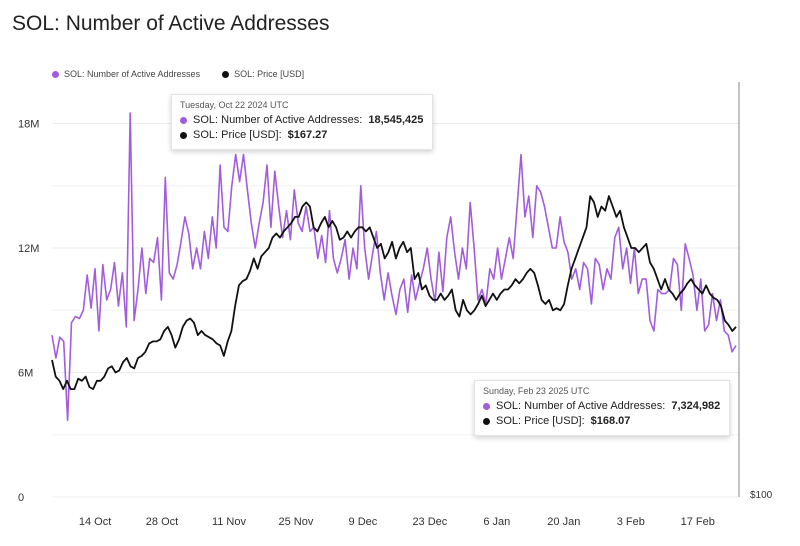  Describe the element at coordinates (429, 522) in the screenshot. I see `x-tick-label: 23 Dec` at that location.